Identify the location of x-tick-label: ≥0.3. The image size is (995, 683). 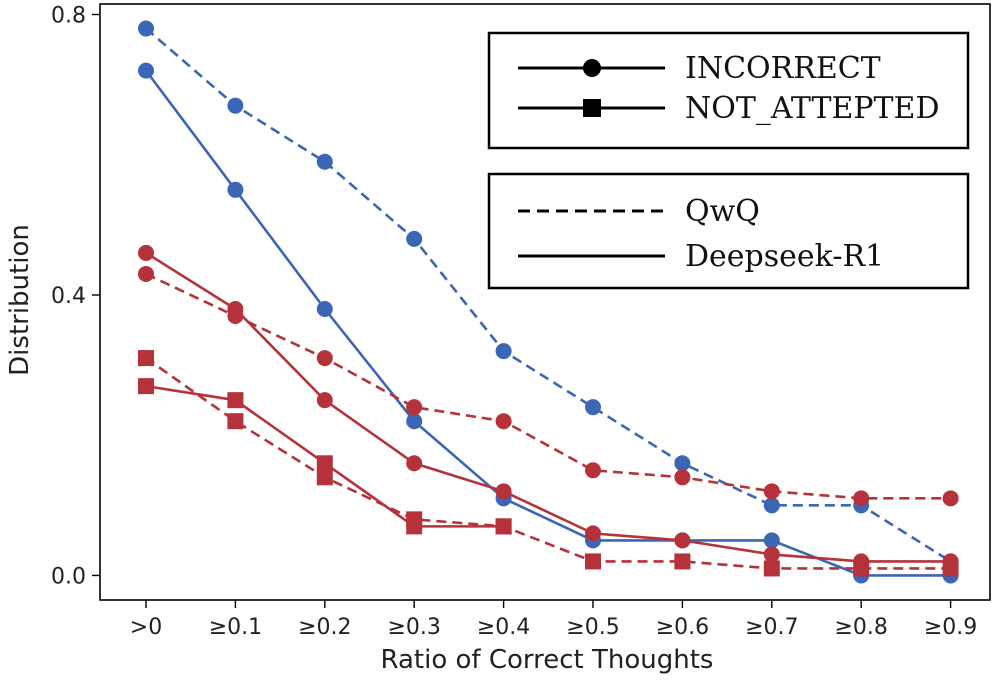
(413, 627).